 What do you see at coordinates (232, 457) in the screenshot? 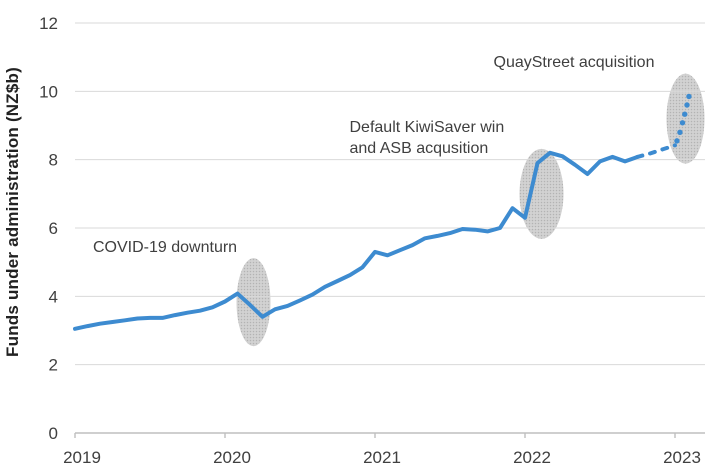
I see `x-tick-label-2020: 2020` at bounding box center [232, 457].